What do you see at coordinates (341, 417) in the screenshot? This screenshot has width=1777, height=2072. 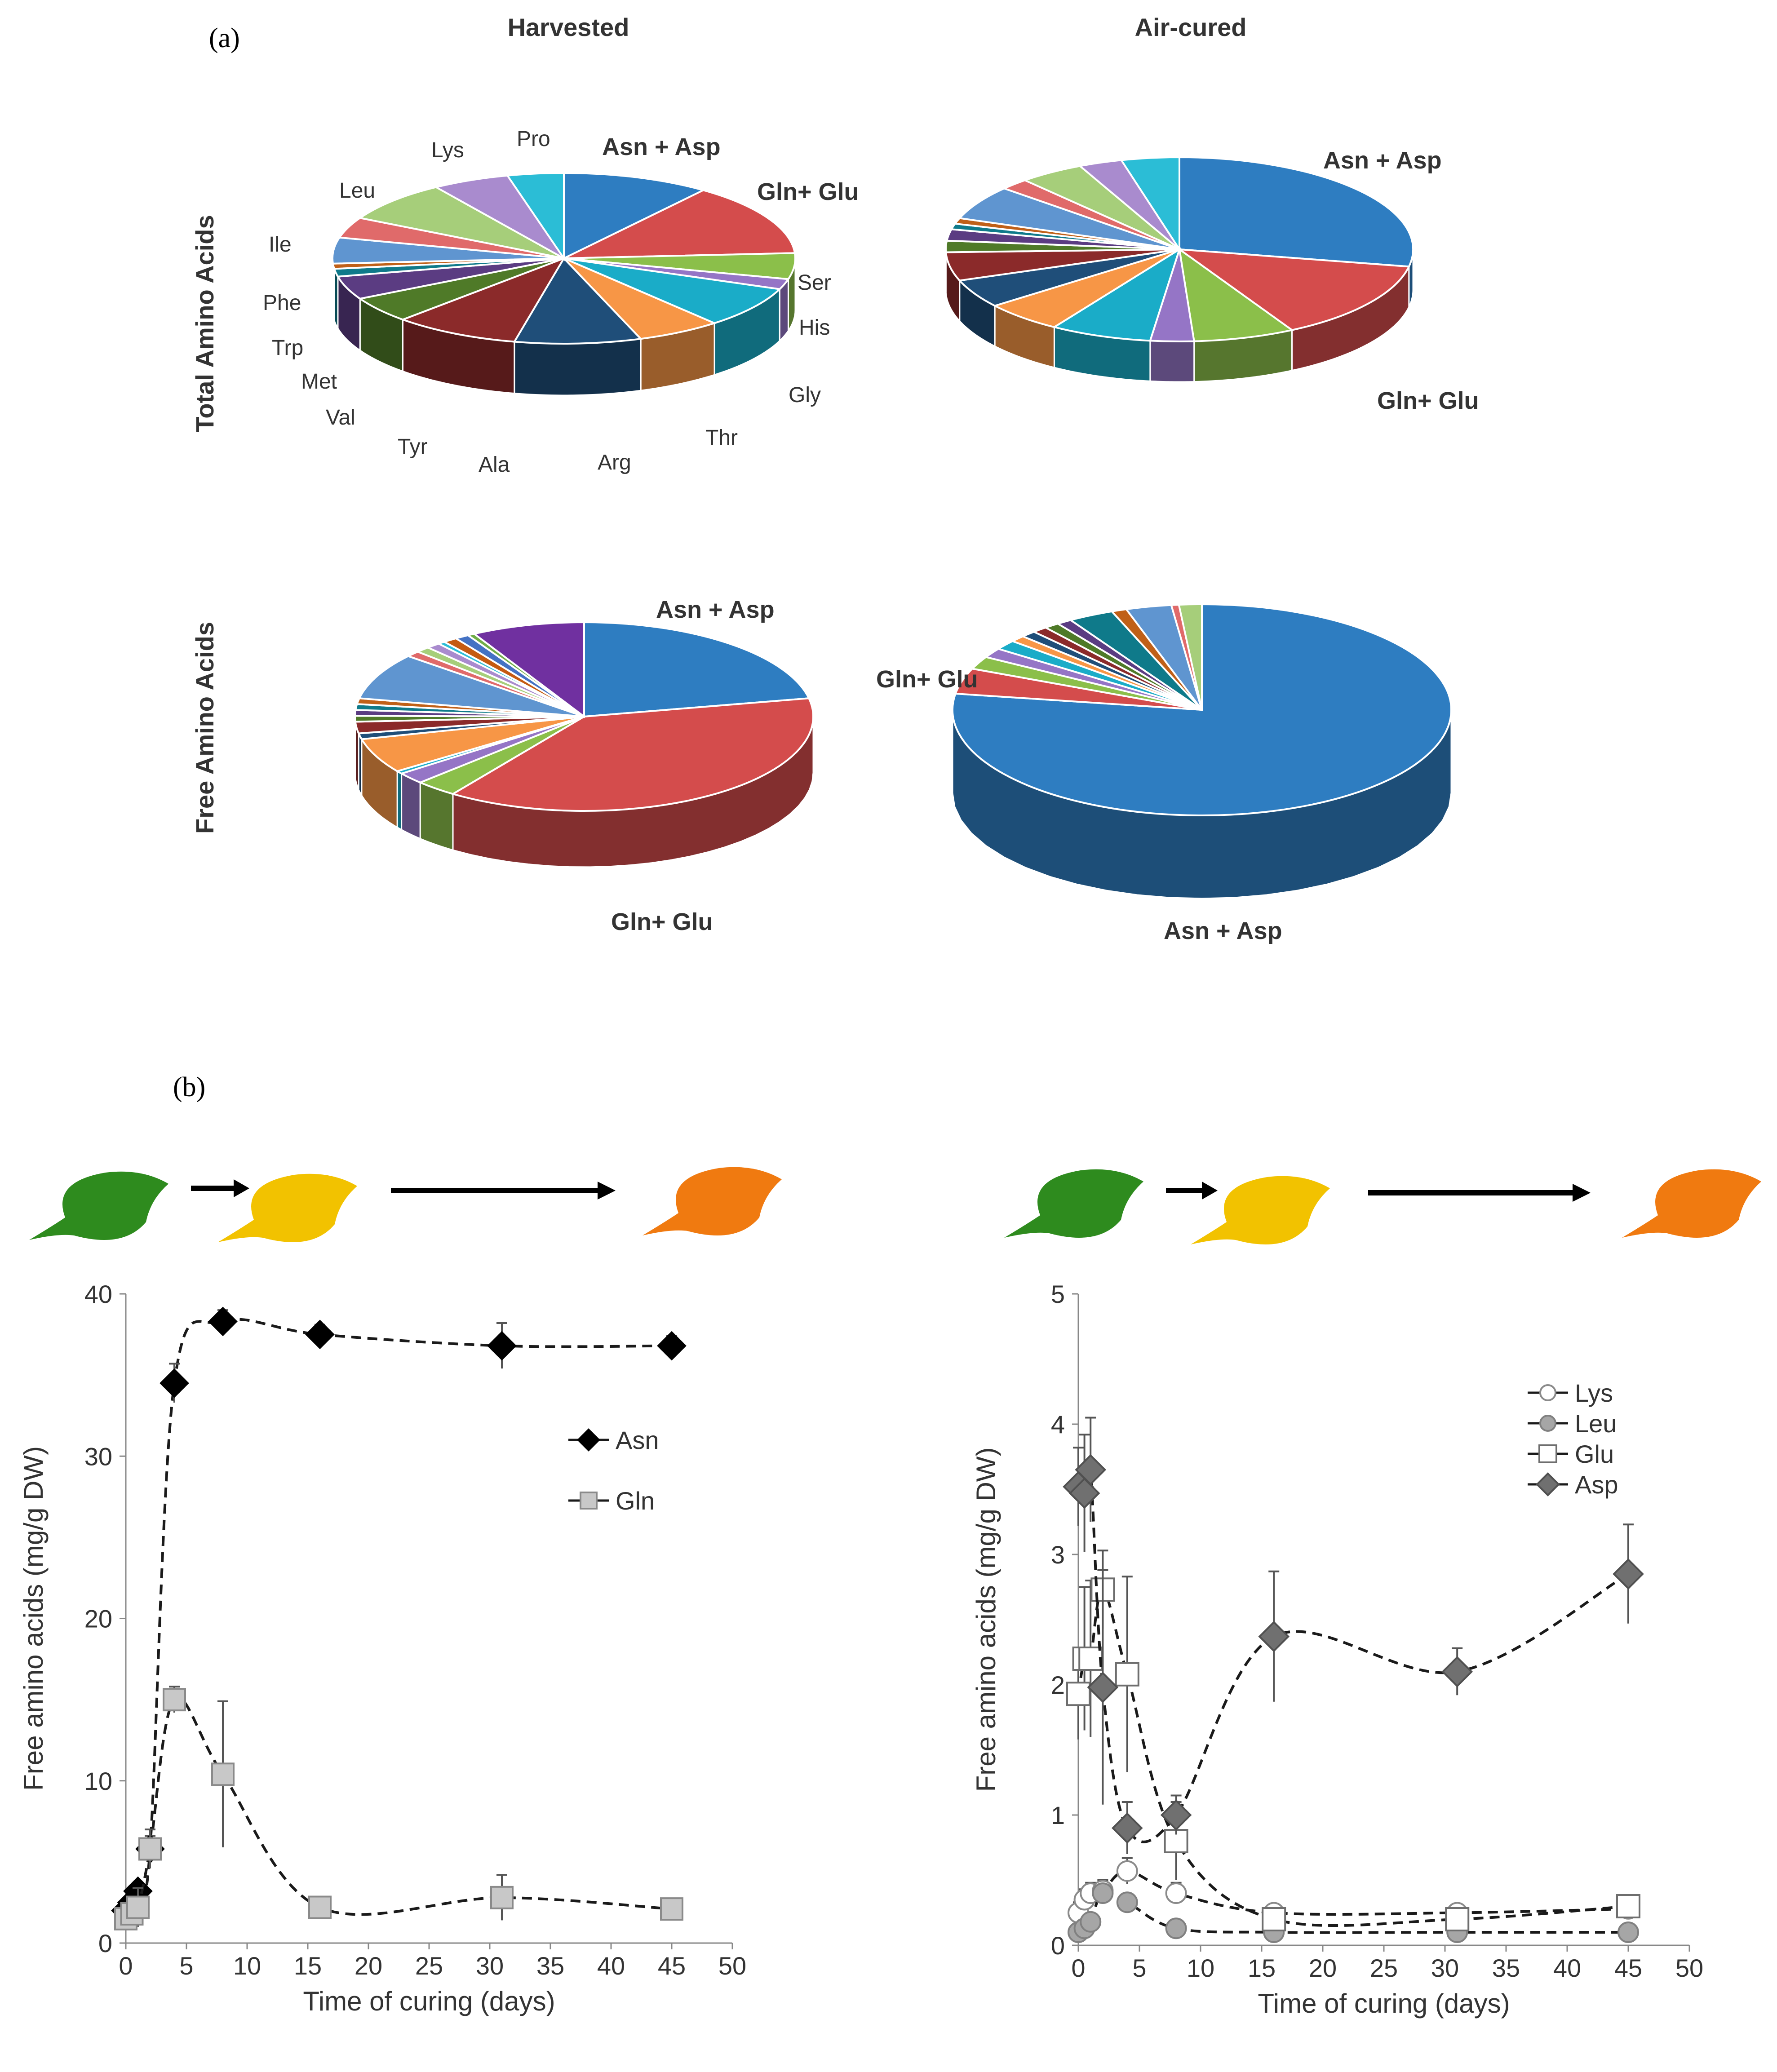 I see `slice-label-val: Val` at bounding box center [341, 417].